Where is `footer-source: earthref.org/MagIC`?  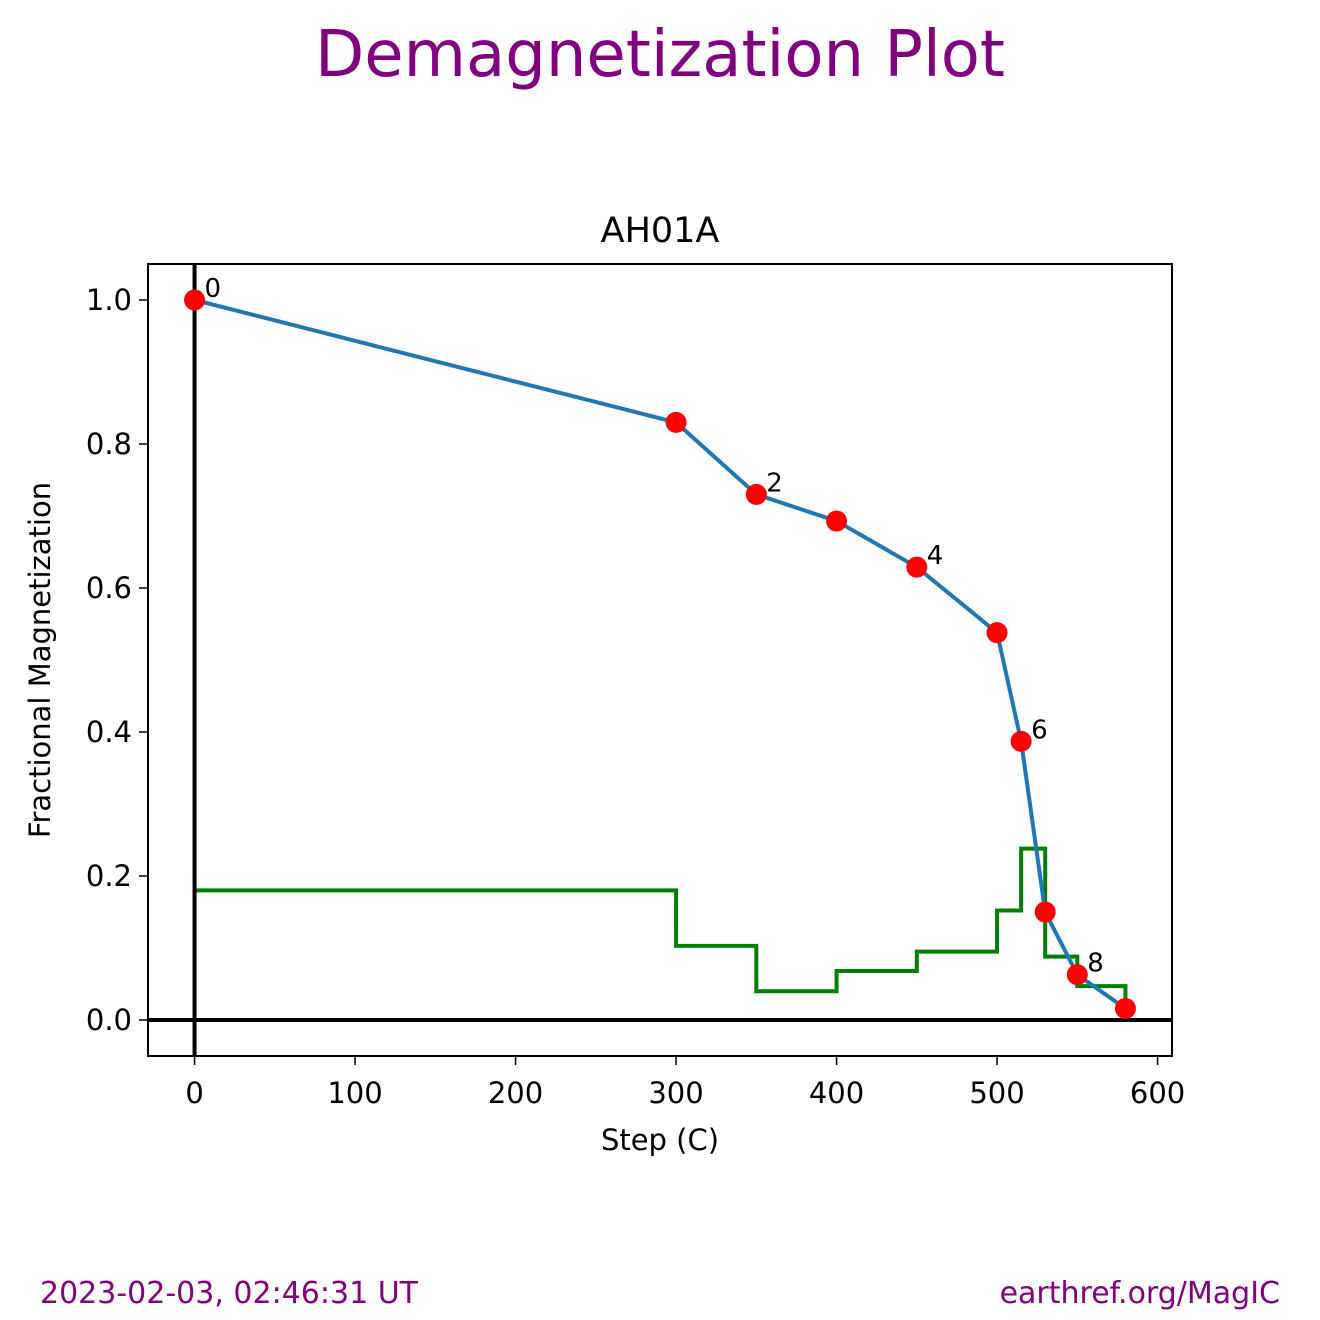 footer-source: earthref.org/MagIC is located at coordinates (1139, 1293).